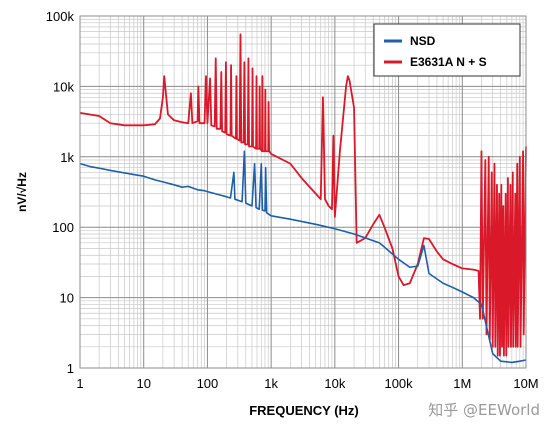 Image resolution: width=554 pixels, height=433 pixels. What do you see at coordinates (63, 86) in the screenshot?
I see `y-tick-label: 10k` at bounding box center [63, 86].